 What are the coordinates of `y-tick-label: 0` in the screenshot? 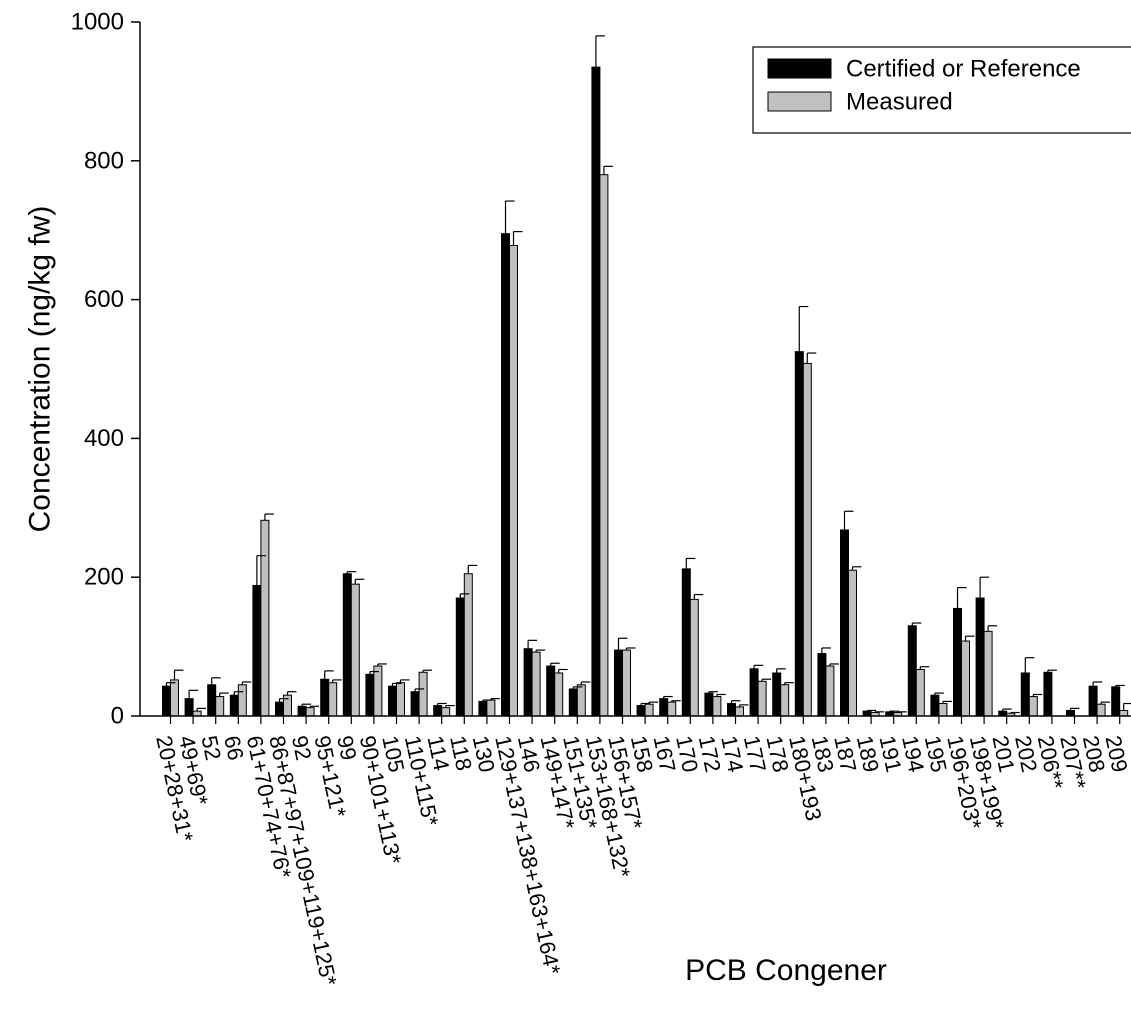 It's located at (117, 716).